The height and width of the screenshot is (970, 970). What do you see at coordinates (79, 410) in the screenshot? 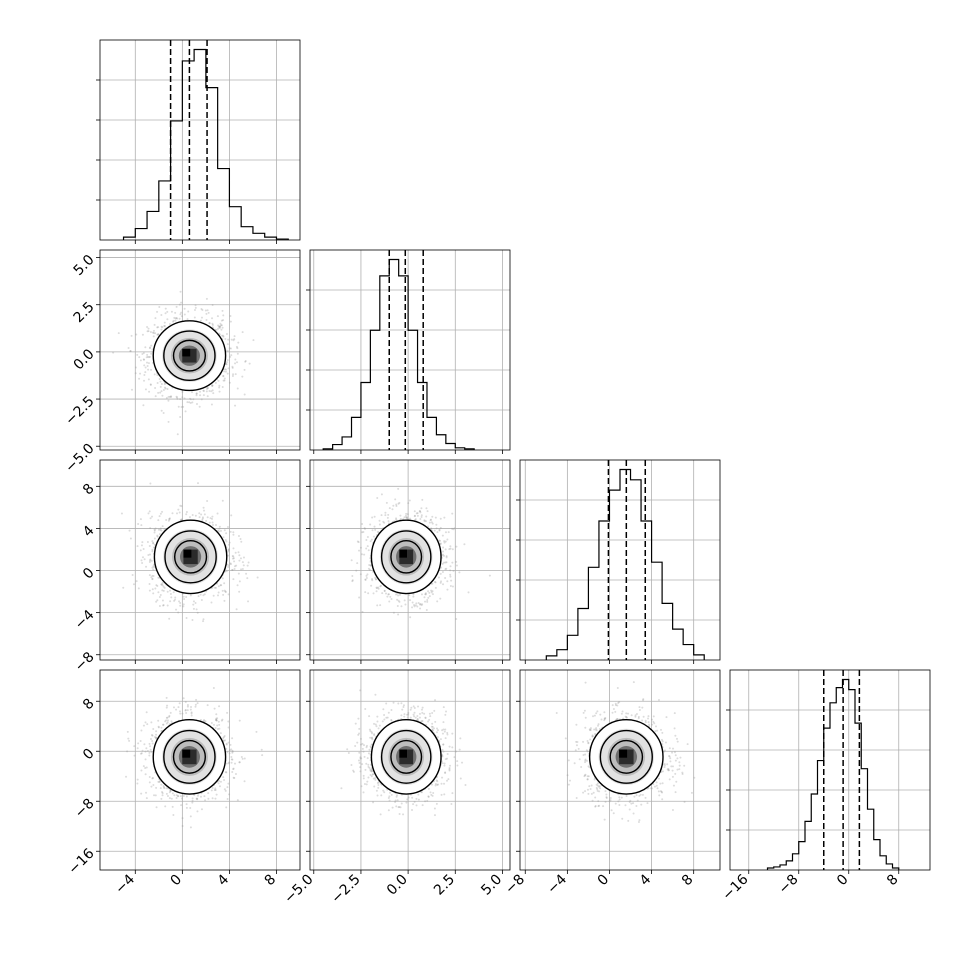
I see `y-tick-label: −2.5` at bounding box center [79, 410].